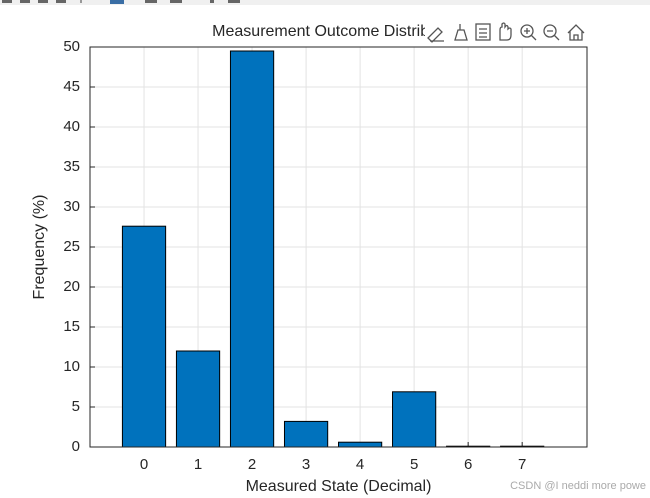 This screenshot has height=498, width=650. Describe the element at coordinates (507, 32) in the screenshot. I see `axes-toolbar` at that location.